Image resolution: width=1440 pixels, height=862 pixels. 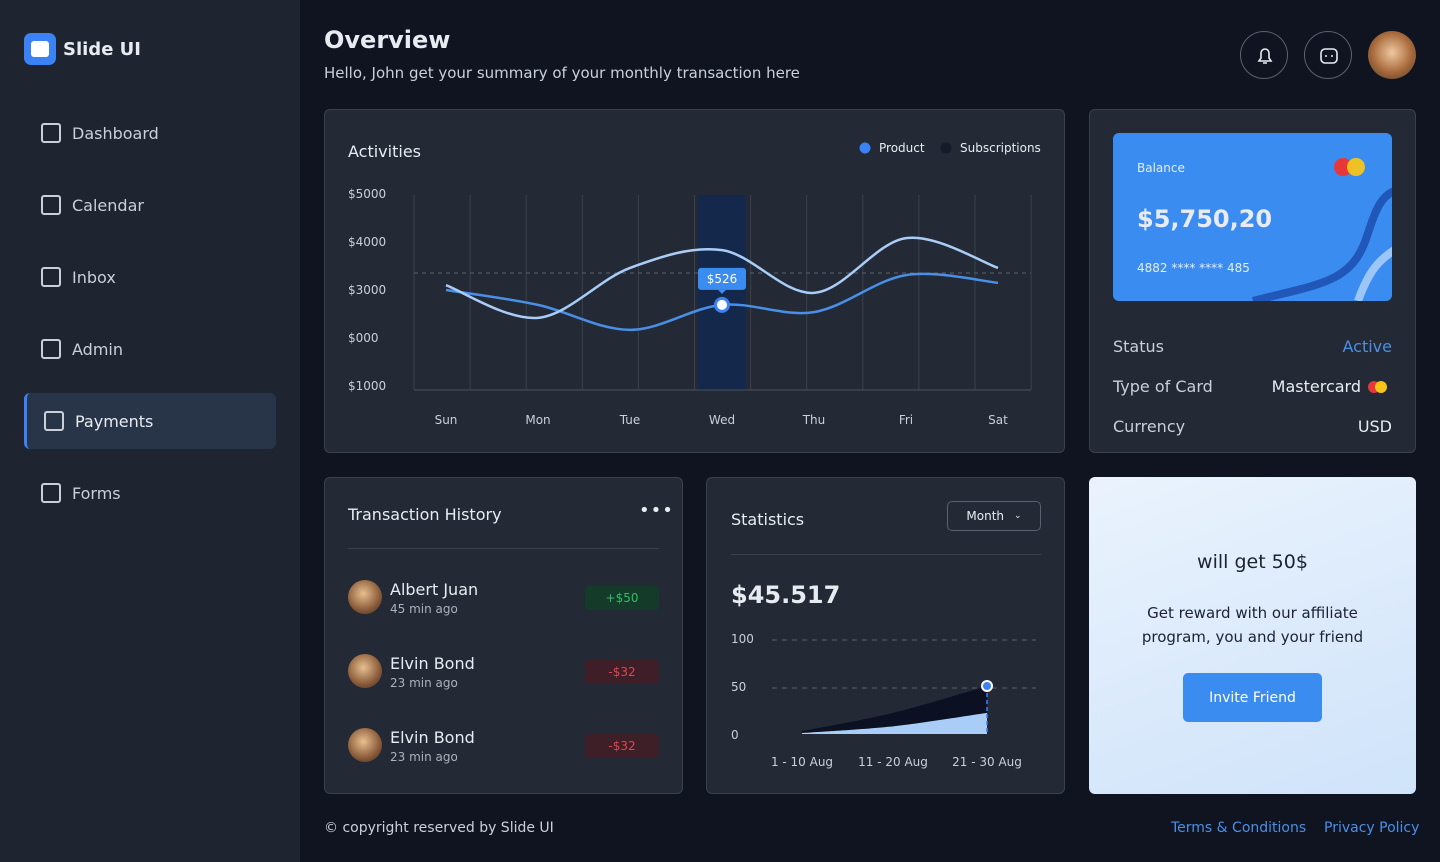 I want to click on period-select: Month ⌄, so click(x=994, y=516).